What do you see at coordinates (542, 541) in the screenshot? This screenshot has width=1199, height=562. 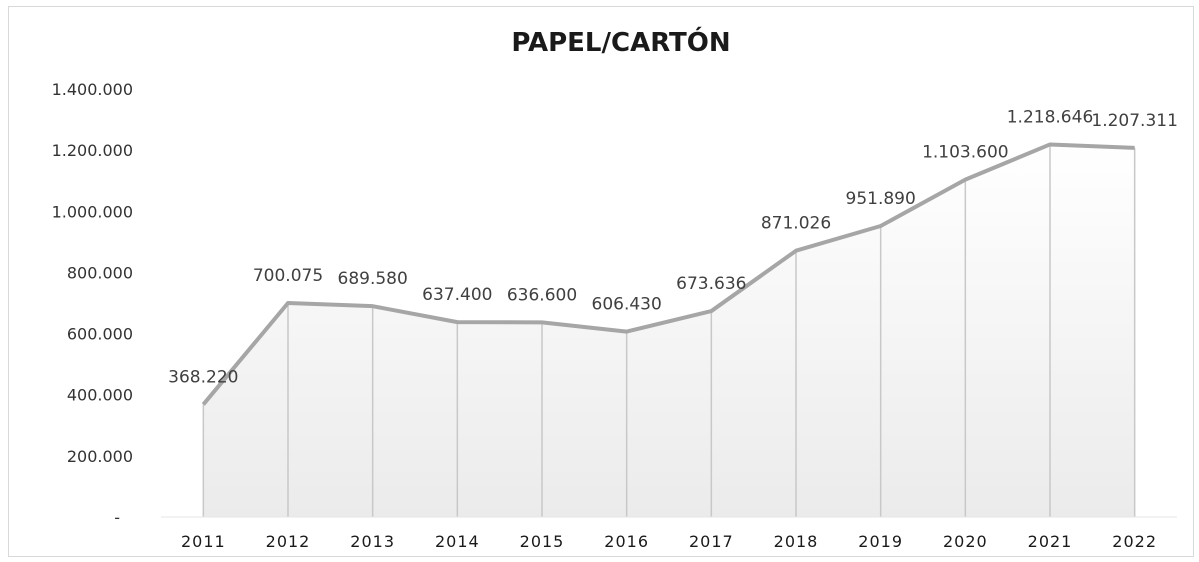 I see `x-tick-label: 2015` at bounding box center [542, 541].